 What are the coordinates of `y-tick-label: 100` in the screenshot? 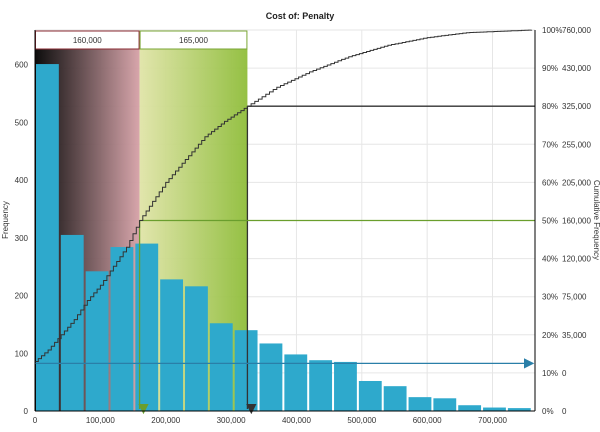 It's located at (22, 353).